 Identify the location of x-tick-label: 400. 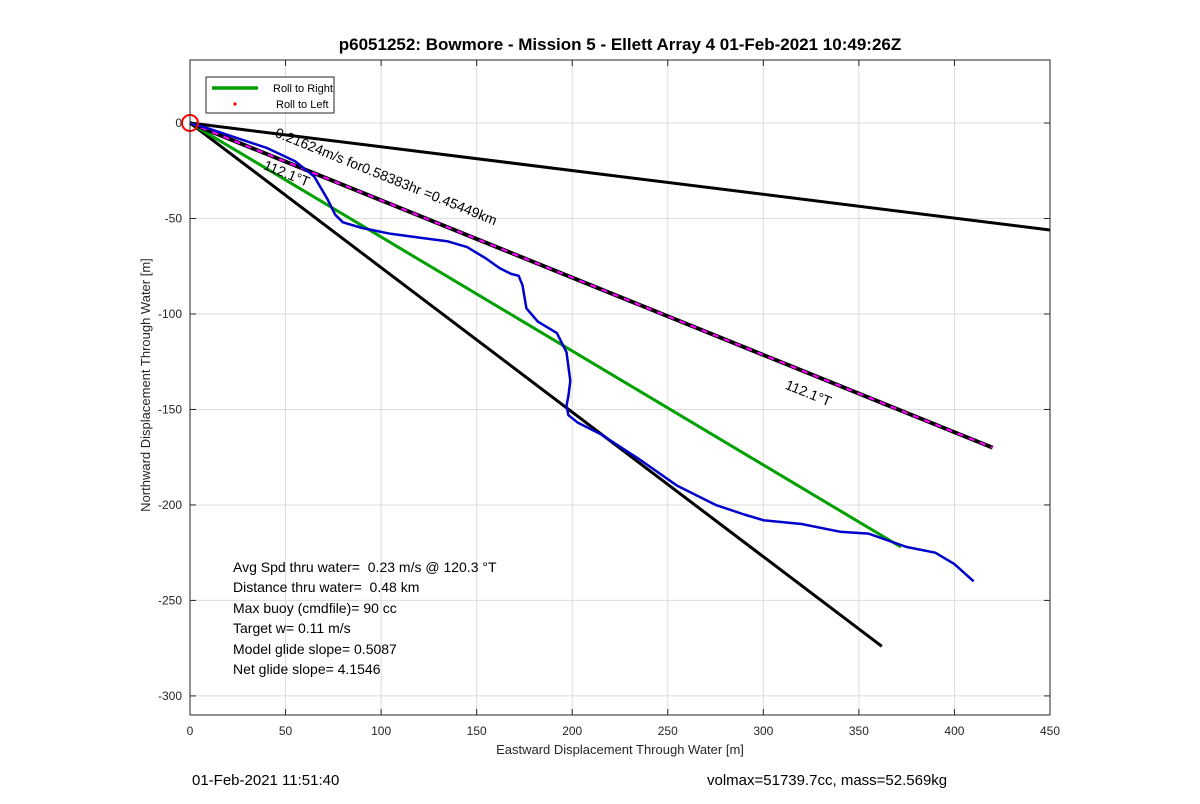
(954, 731).